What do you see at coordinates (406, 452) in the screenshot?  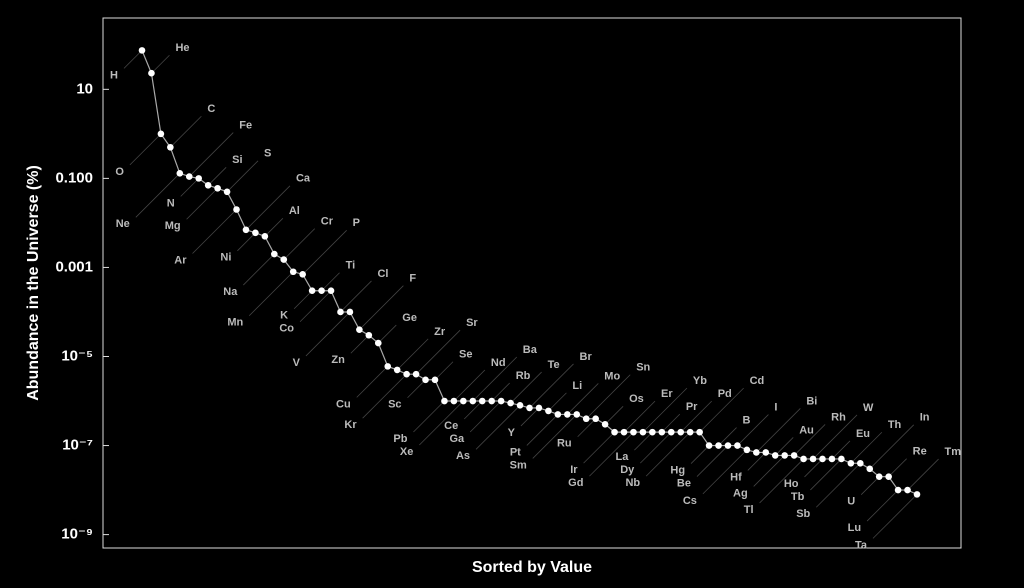 I see `element-label: Xe` at bounding box center [406, 452].